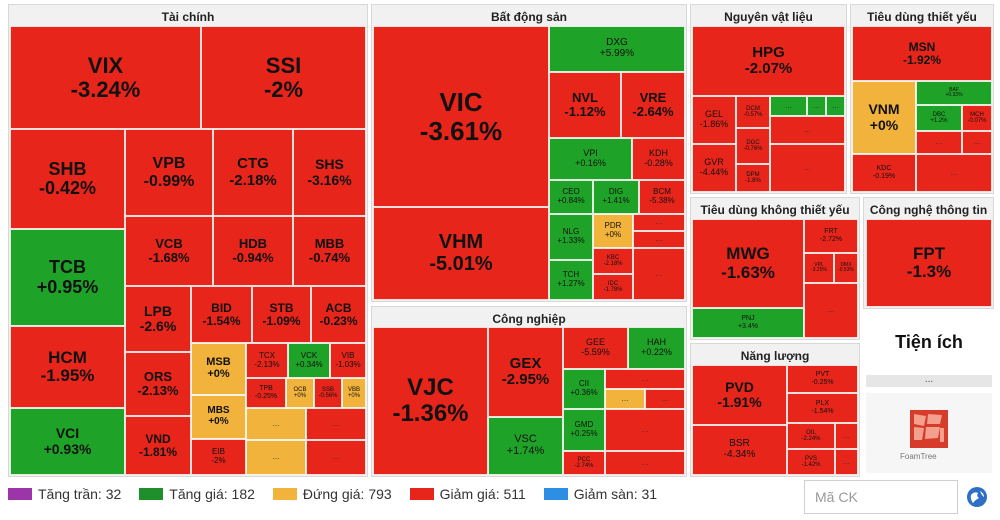 This screenshot has height=520, width=1000. Describe the element at coordinates (300, 393) in the screenshot. I see `tile-ocb: OCB +0%` at that location.